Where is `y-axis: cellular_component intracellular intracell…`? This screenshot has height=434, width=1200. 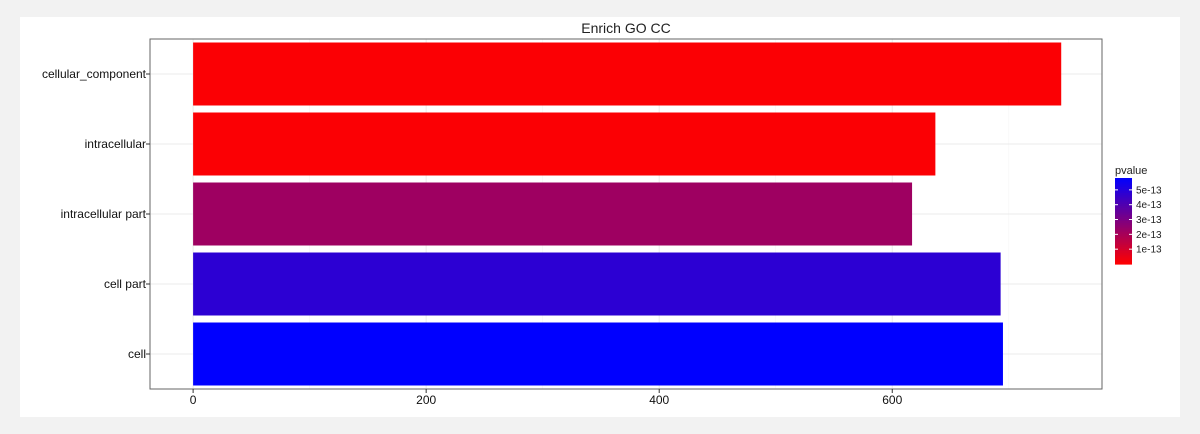
y-axis: cellular_component intracellular intracell… is located at coordinates (96, 214).